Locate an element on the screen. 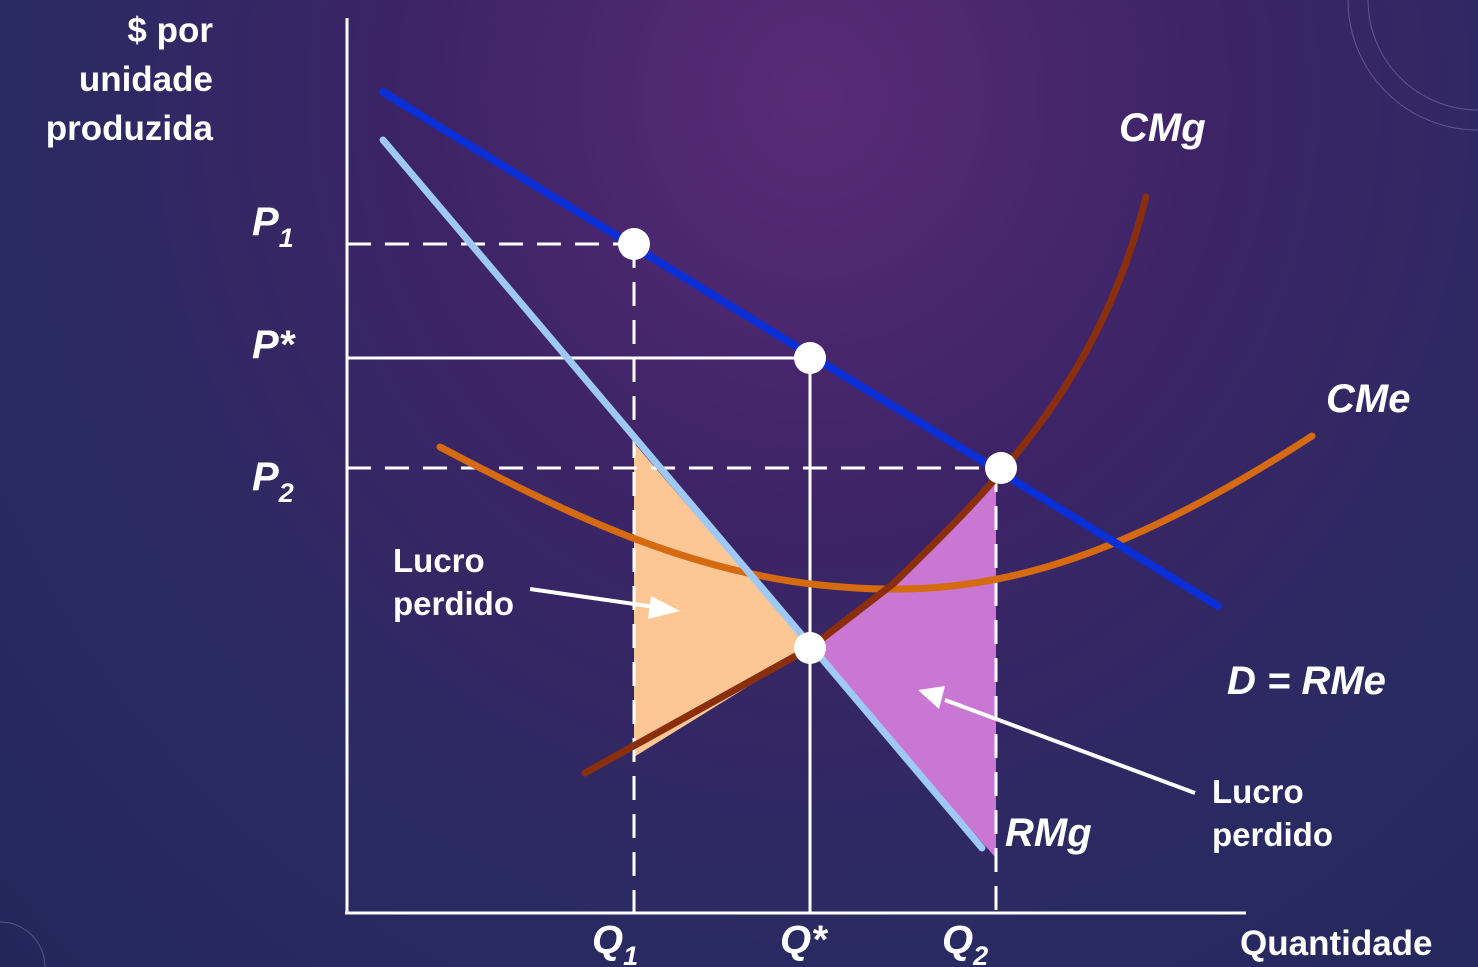 This screenshot has height=967, width=1478. point-pstar-qstar is located at coordinates (810, 358).